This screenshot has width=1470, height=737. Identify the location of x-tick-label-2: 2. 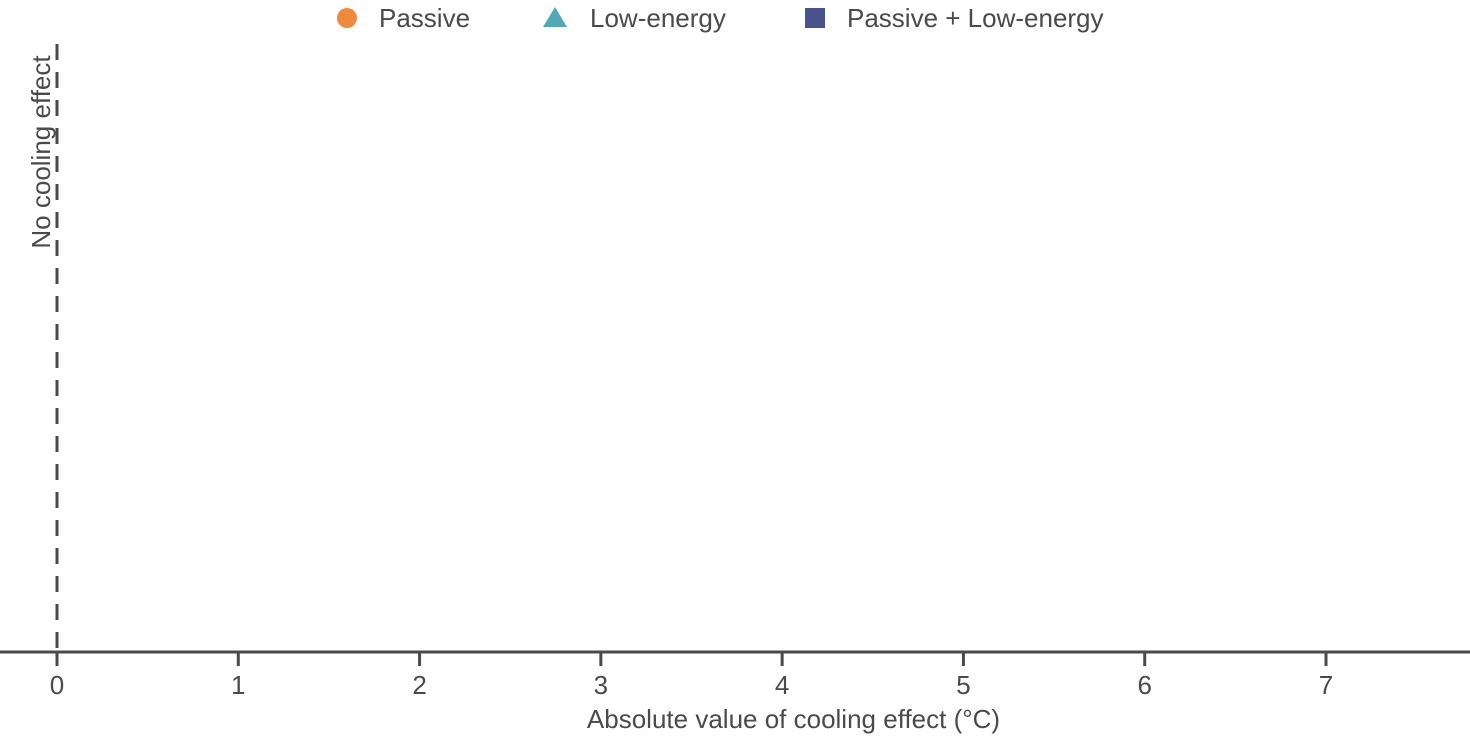
(419, 685).